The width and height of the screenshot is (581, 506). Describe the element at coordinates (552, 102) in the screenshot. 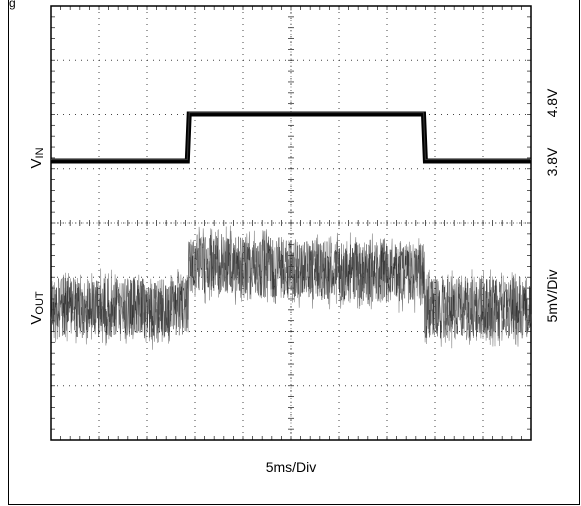

I see `vin-scale-4.8: 4.8V` at that location.